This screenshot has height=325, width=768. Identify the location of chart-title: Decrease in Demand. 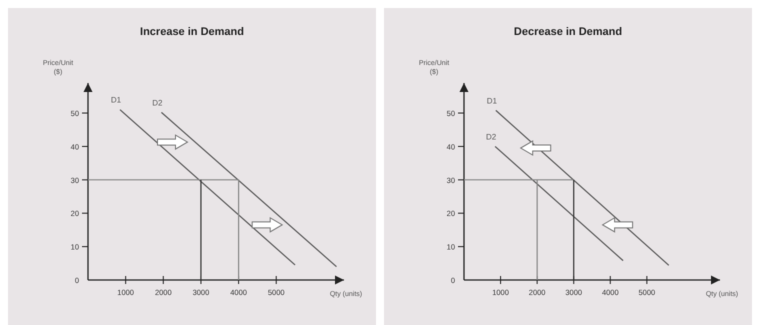
(568, 32).